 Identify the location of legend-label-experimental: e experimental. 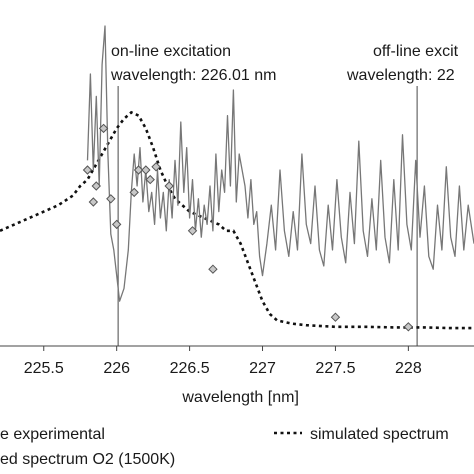
(52, 434).